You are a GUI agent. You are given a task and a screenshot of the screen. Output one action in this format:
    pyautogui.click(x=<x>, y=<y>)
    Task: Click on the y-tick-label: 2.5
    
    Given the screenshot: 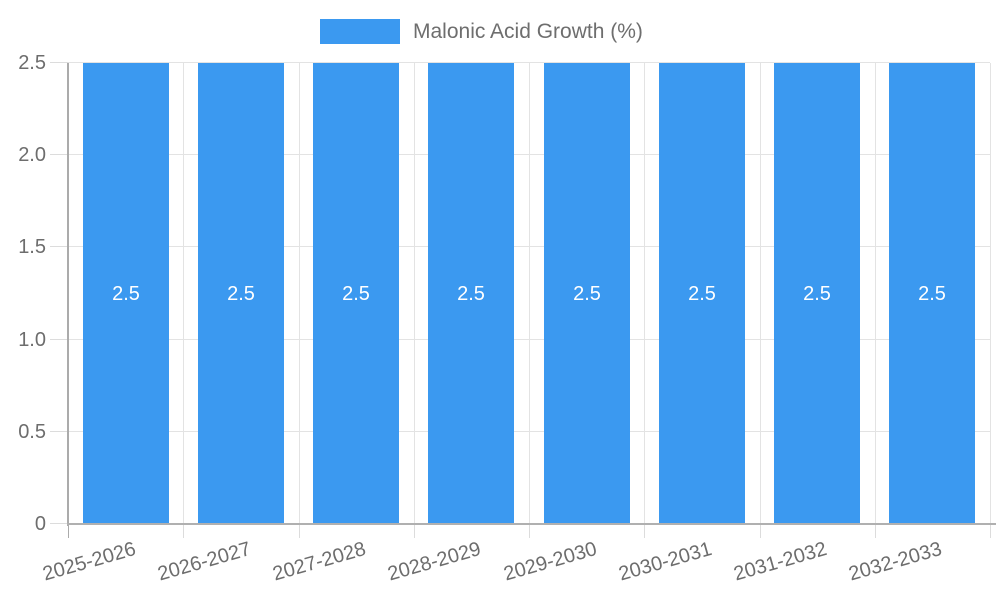 What is the action you would take?
    pyautogui.click(x=32, y=63)
    